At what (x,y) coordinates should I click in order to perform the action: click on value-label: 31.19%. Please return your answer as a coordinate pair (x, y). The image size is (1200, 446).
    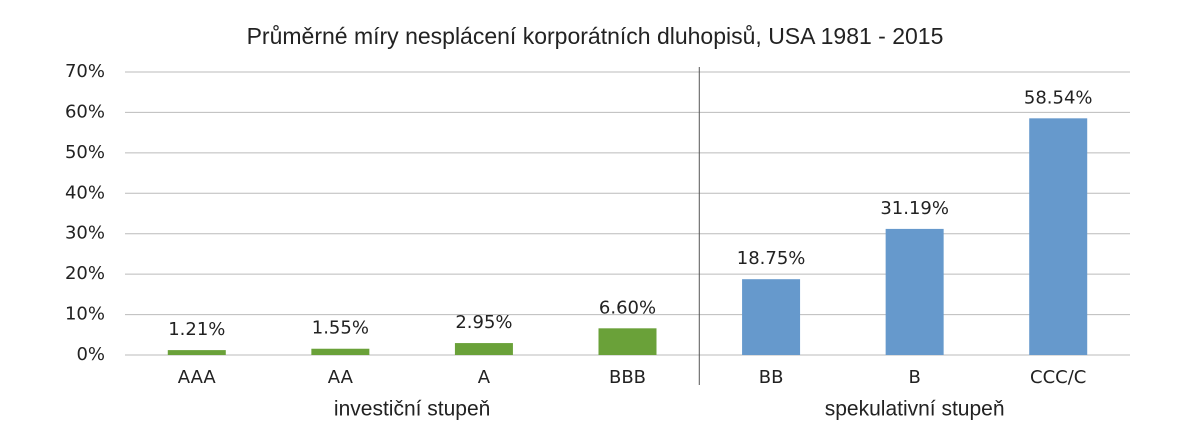
    Looking at the image, I should click on (914, 208).